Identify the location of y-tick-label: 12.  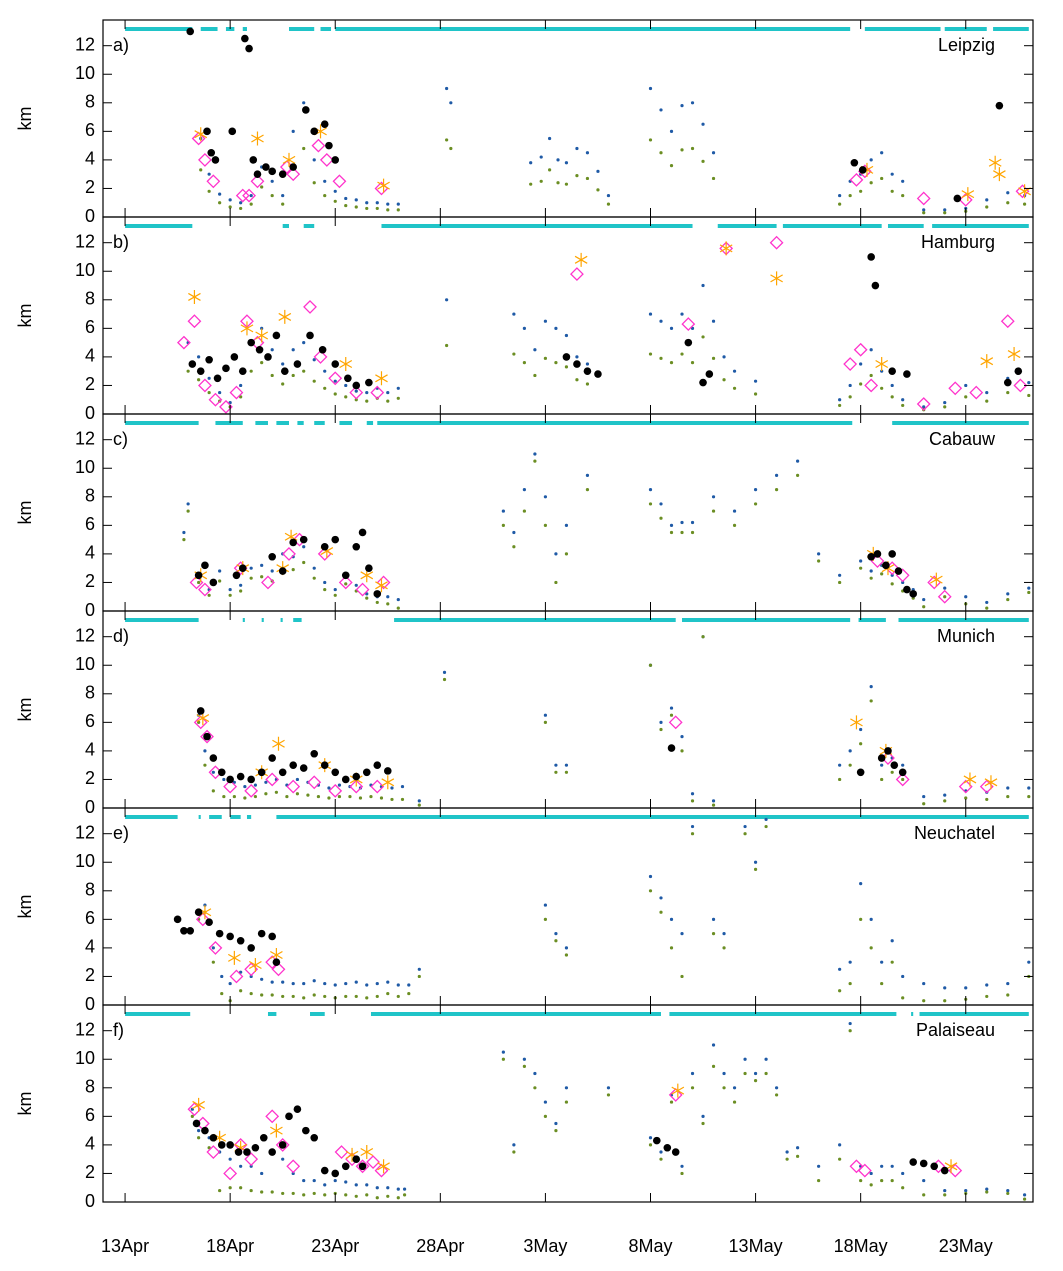
(85, 832).